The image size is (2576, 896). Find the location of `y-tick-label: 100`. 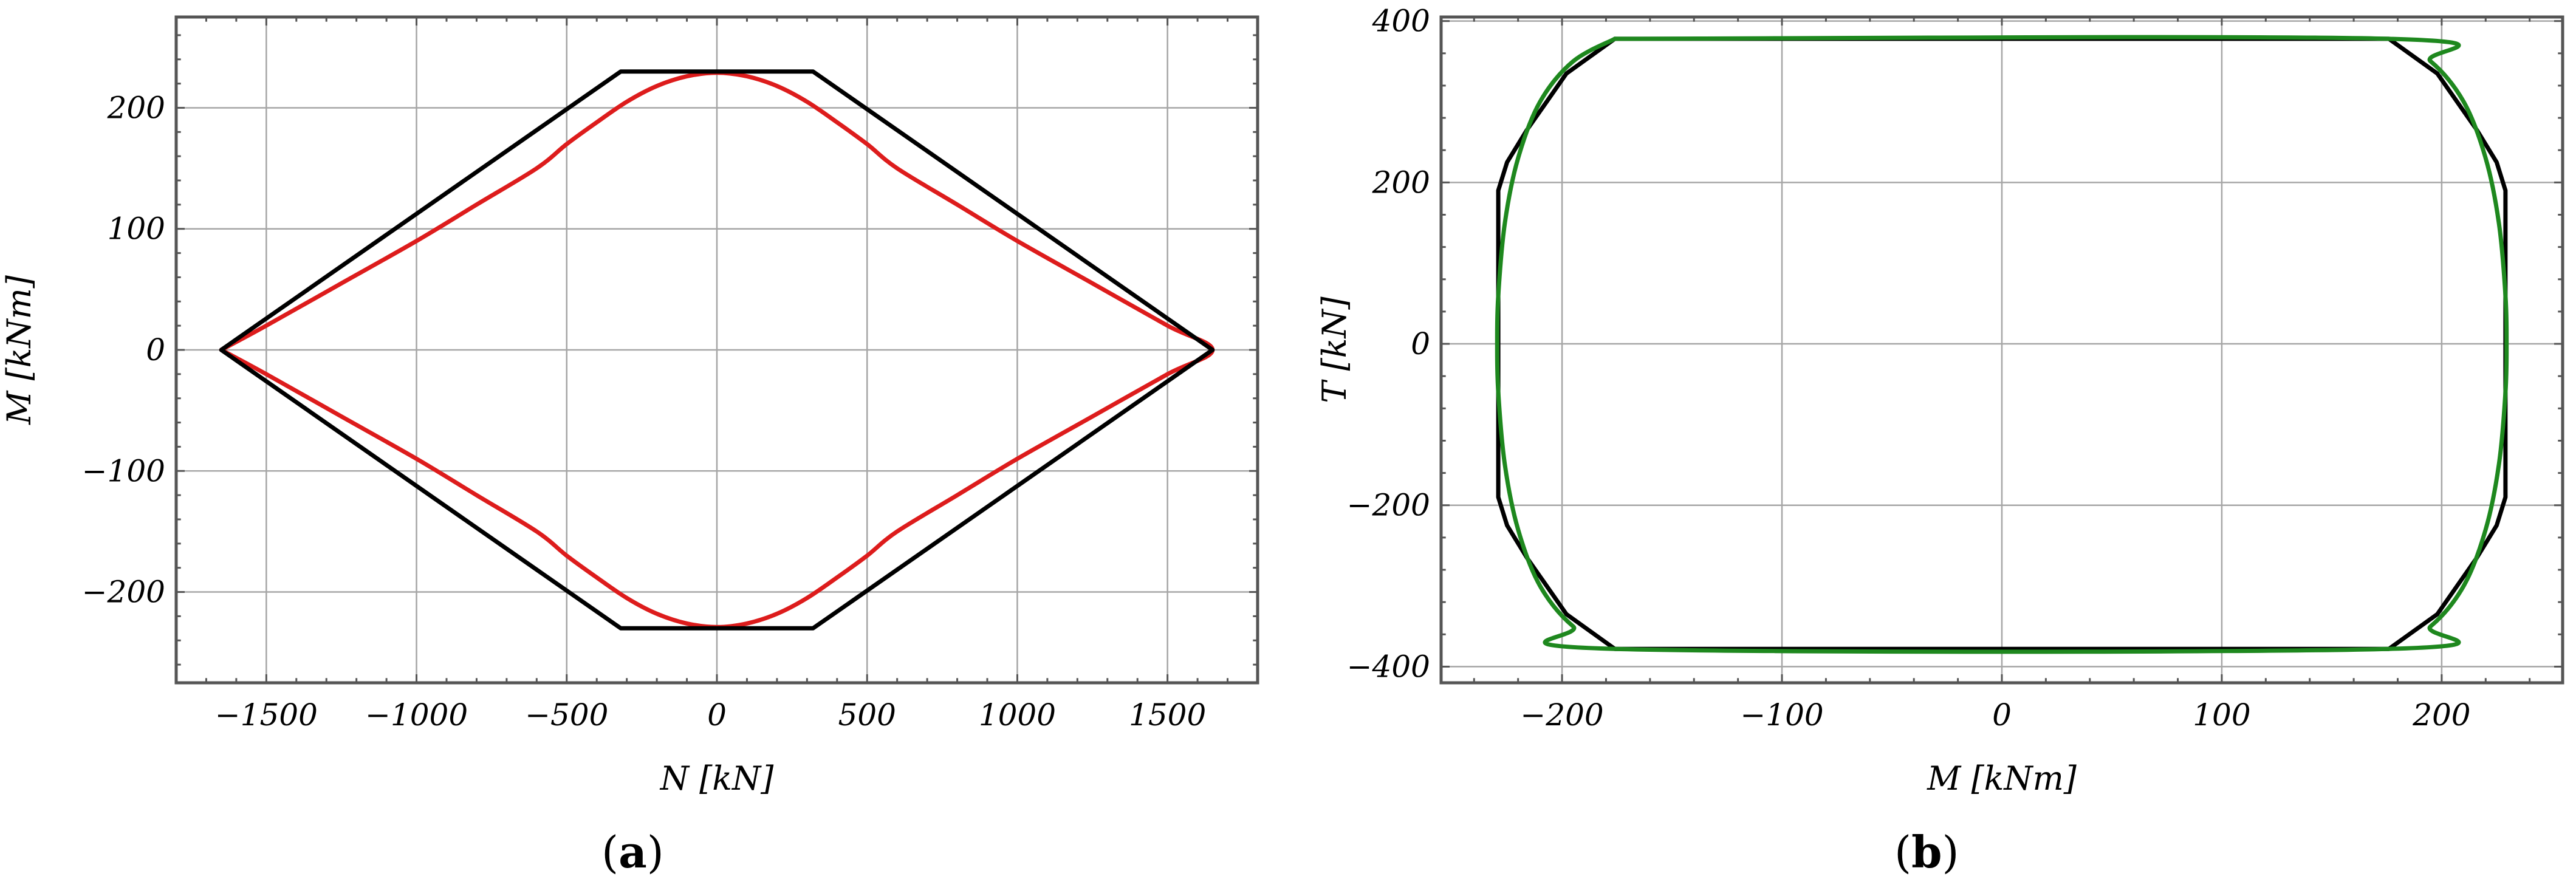

y-tick-label: 100 is located at coordinates (136, 229).